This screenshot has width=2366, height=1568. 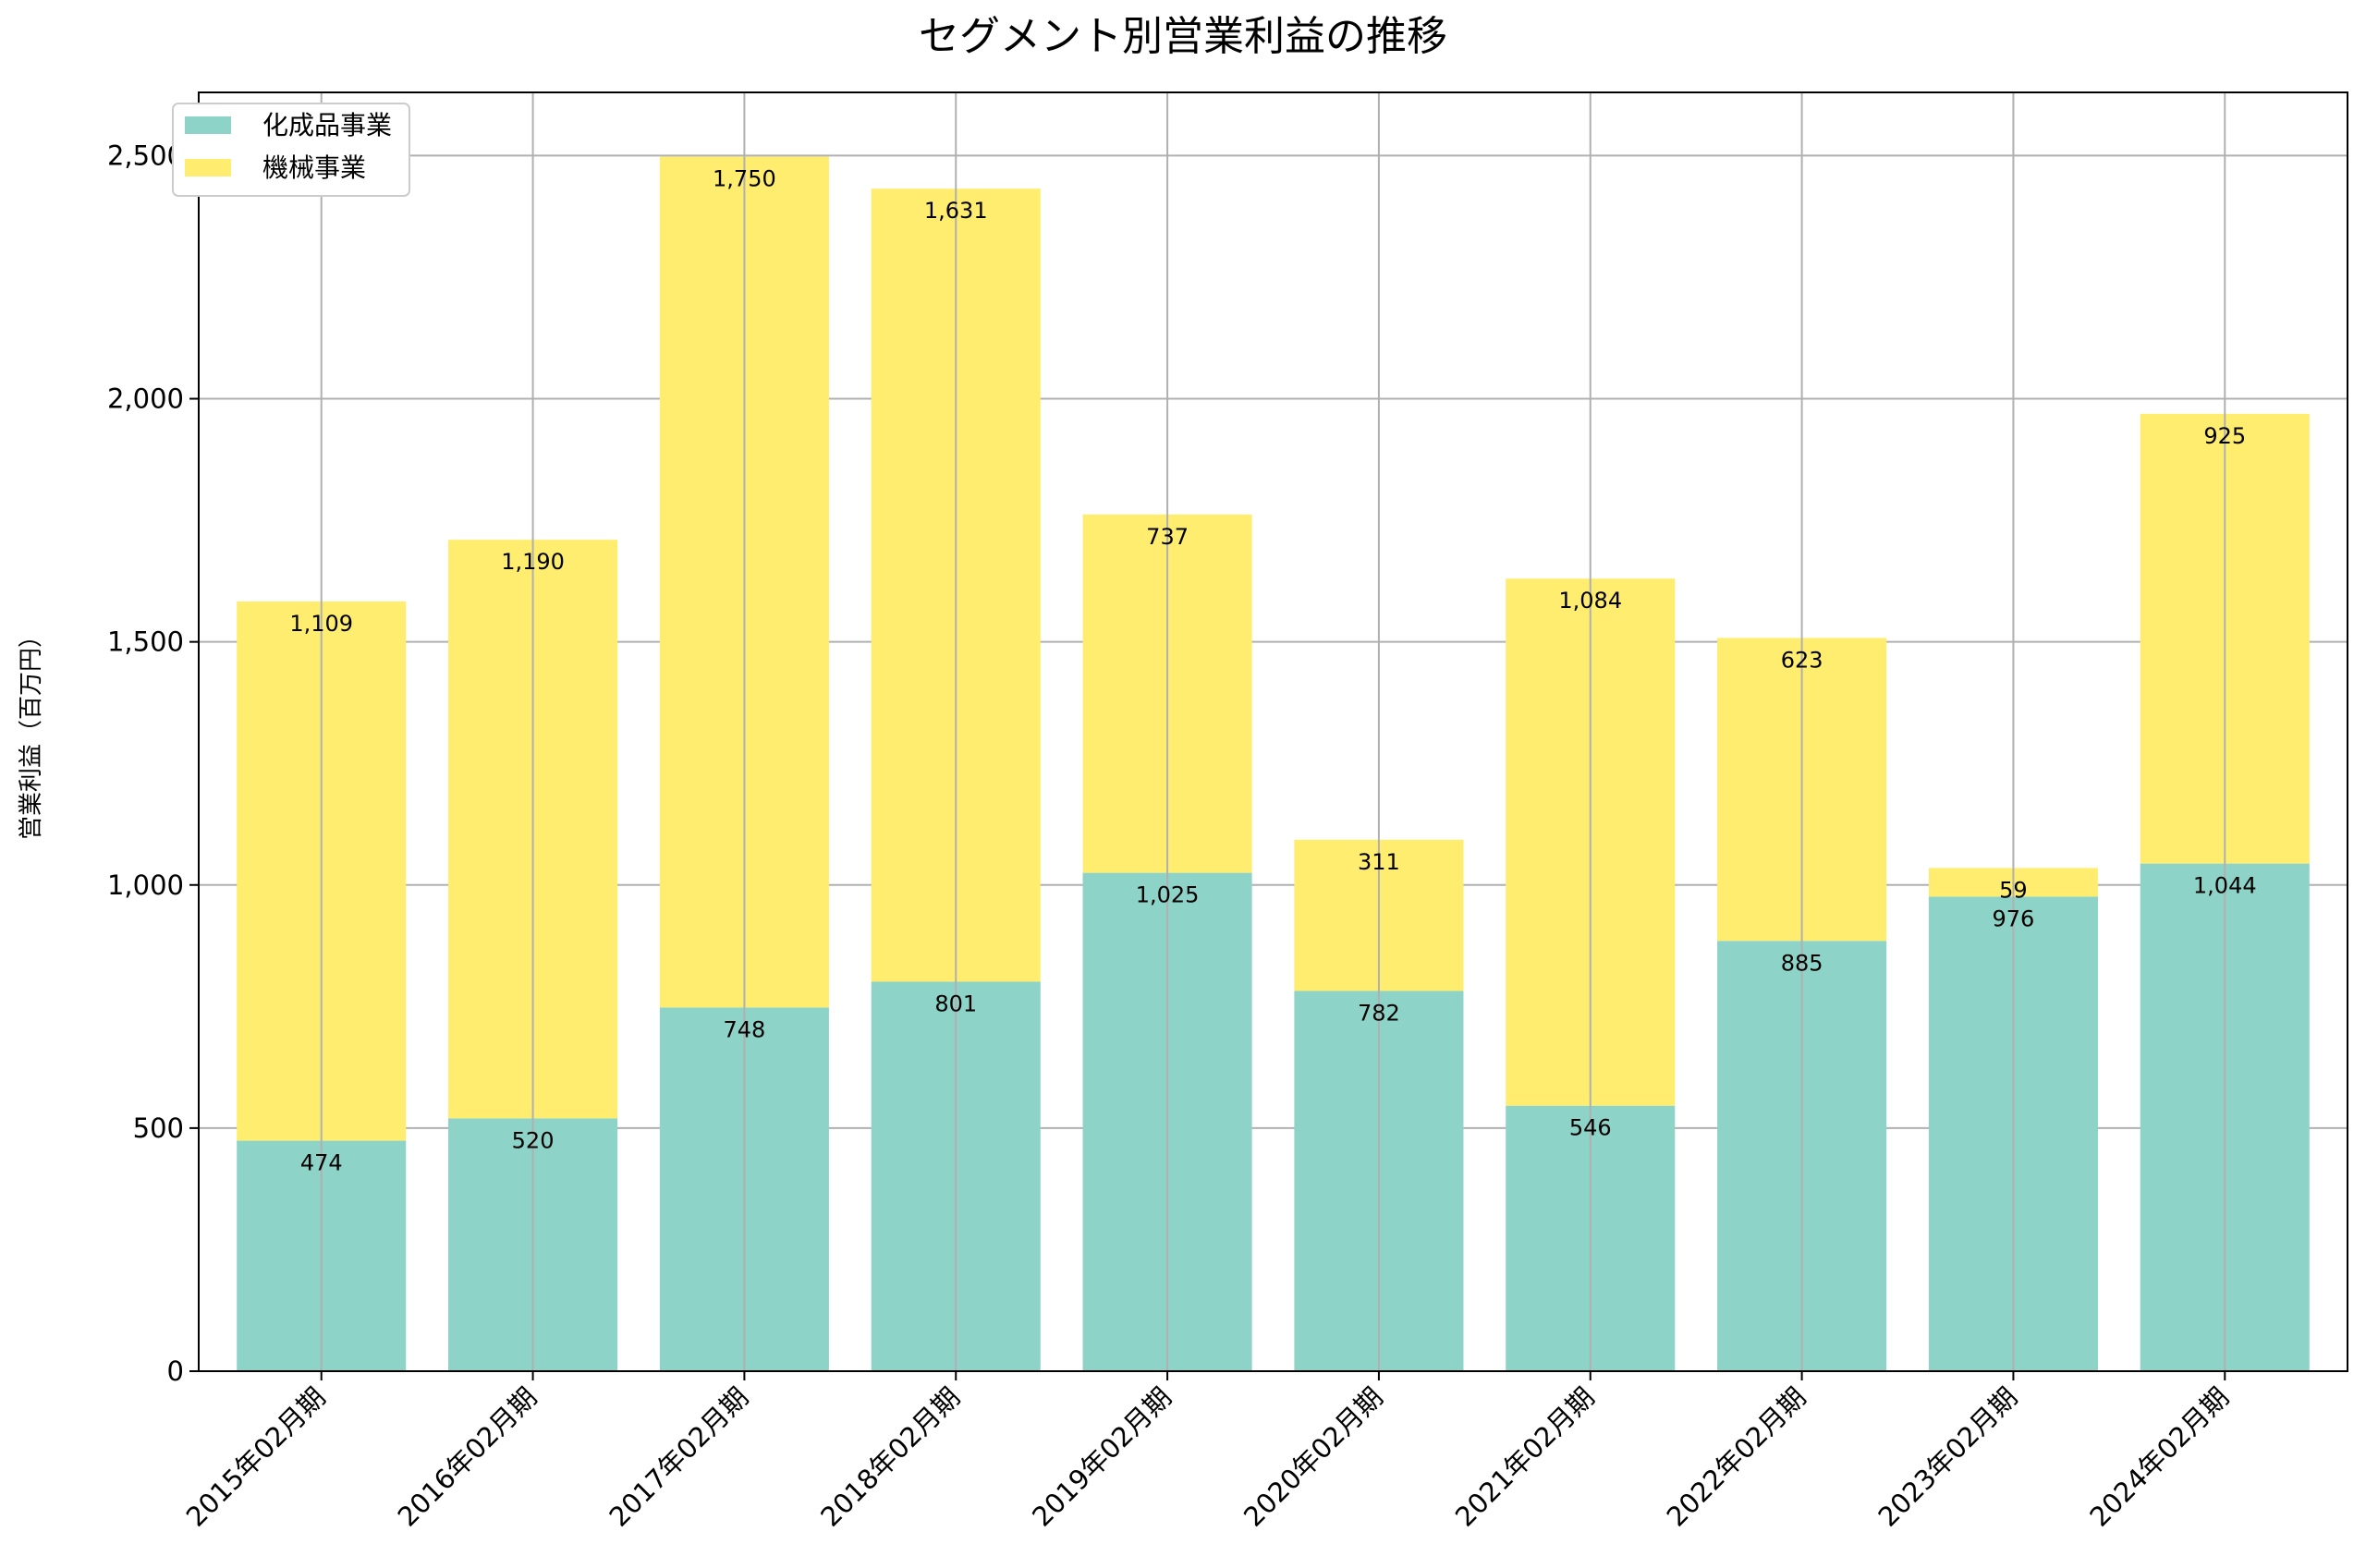 What do you see at coordinates (321, 1163) in the screenshot?
I see `data-label-kasei: 474` at bounding box center [321, 1163].